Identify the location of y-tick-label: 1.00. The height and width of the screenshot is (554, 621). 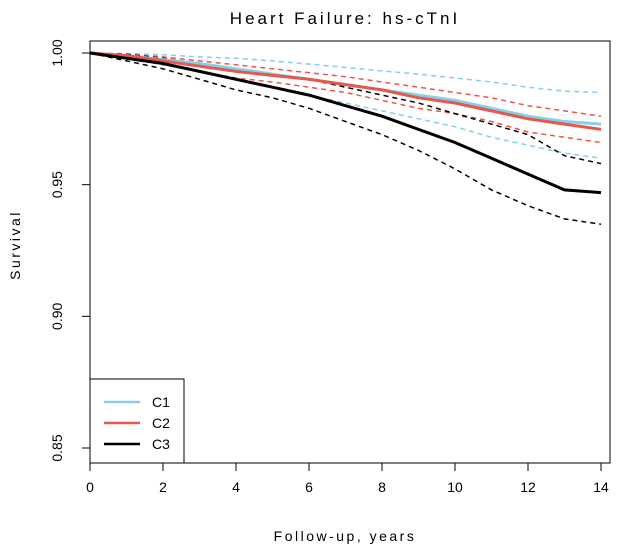
(57, 52).